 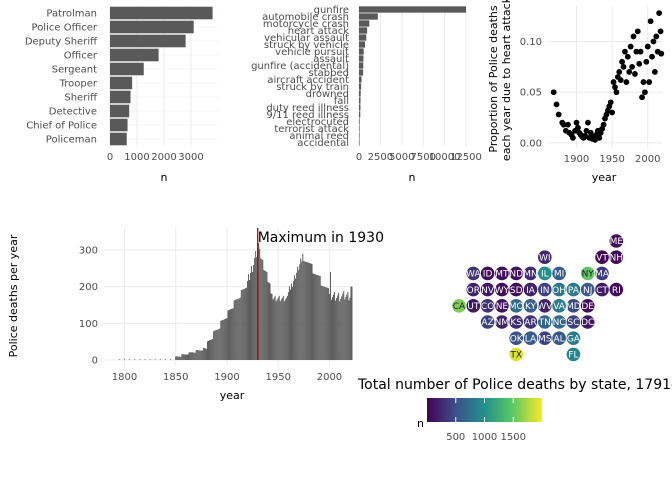 I want to click on p3-y-axis-title-line1: Proportion of Police deaths, so click(x=493, y=79).